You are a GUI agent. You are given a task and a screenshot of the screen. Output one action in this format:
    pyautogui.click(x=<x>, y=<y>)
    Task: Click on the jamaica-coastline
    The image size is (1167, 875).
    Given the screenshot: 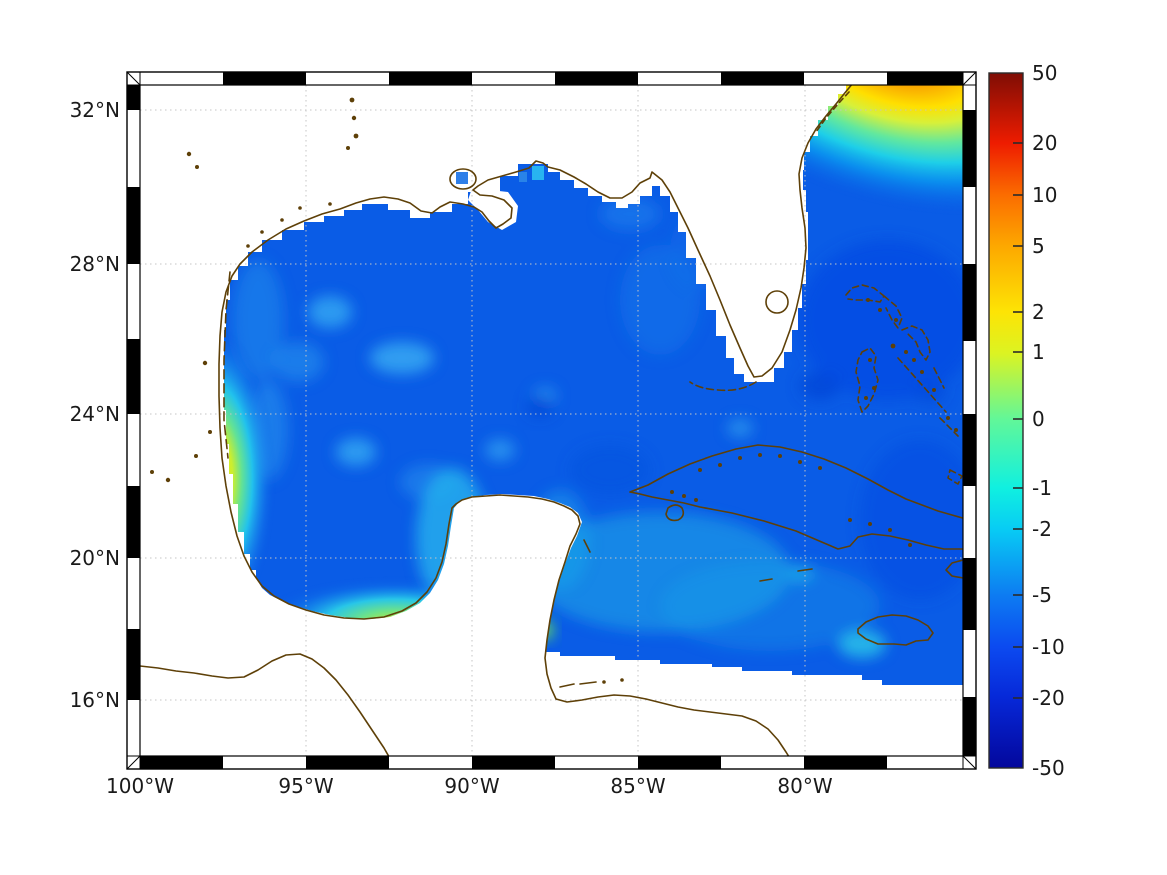 What is the action you would take?
    pyautogui.click(x=895, y=630)
    